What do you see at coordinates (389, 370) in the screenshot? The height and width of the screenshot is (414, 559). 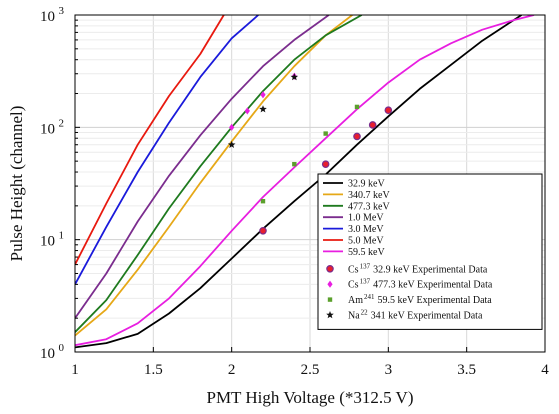 I see `x-tick-label: 3` at bounding box center [389, 370].